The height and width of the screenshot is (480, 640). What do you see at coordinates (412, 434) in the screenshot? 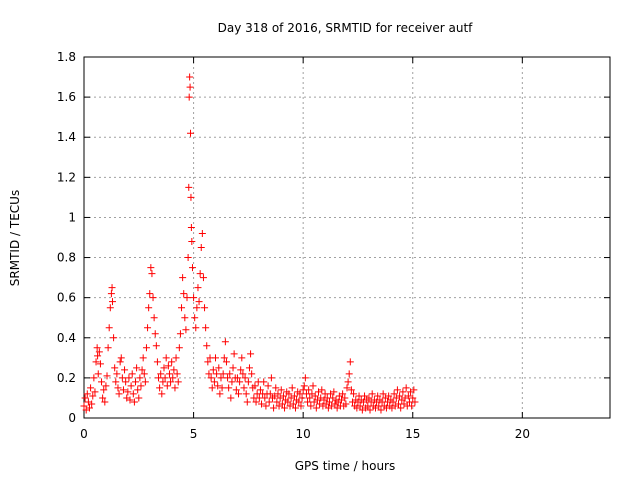
I see `x-tick-label: 15` at bounding box center [412, 434].